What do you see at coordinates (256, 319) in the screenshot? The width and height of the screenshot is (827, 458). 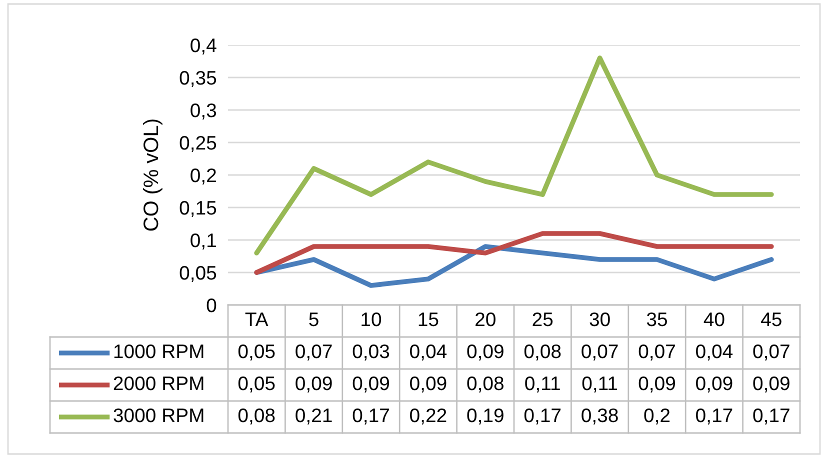 I see `x-tick-label: TA` at bounding box center [256, 319].